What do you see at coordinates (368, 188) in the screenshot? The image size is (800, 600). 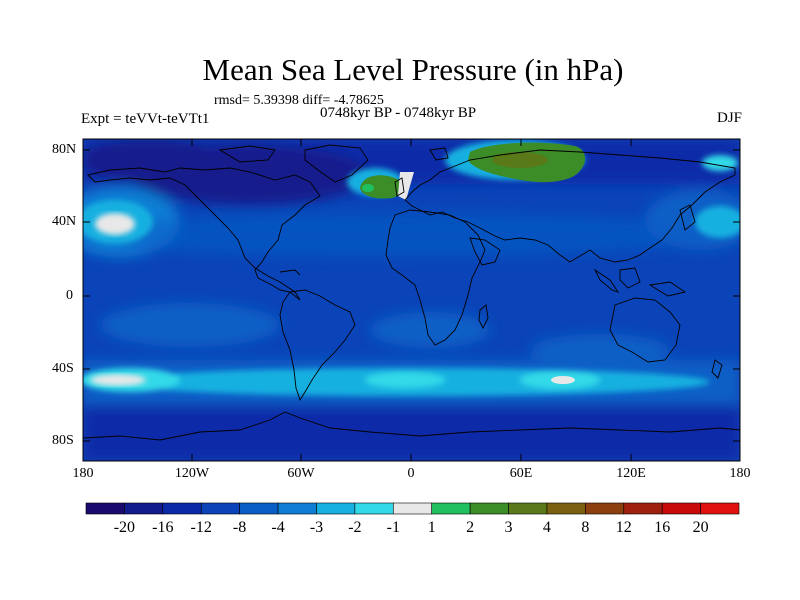 I see `field-europe-bright` at bounding box center [368, 188].